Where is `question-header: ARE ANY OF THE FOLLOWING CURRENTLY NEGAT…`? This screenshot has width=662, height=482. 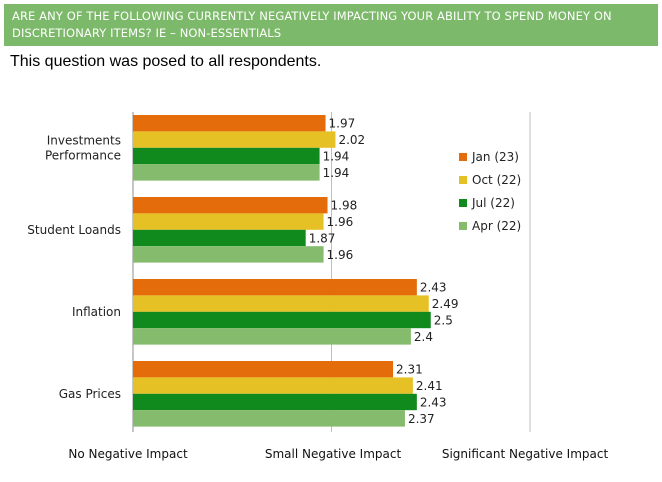 question-header: ARE ANY OF THE FOLLOWING CURRENTLY NEGAT… is located at coordinates (331, 25).